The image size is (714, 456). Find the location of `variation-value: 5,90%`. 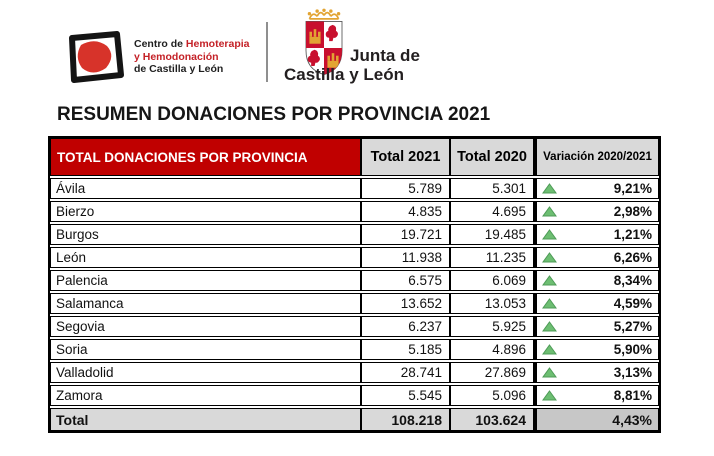

variation-value: 5,90% is located at coordinates (632, 349).